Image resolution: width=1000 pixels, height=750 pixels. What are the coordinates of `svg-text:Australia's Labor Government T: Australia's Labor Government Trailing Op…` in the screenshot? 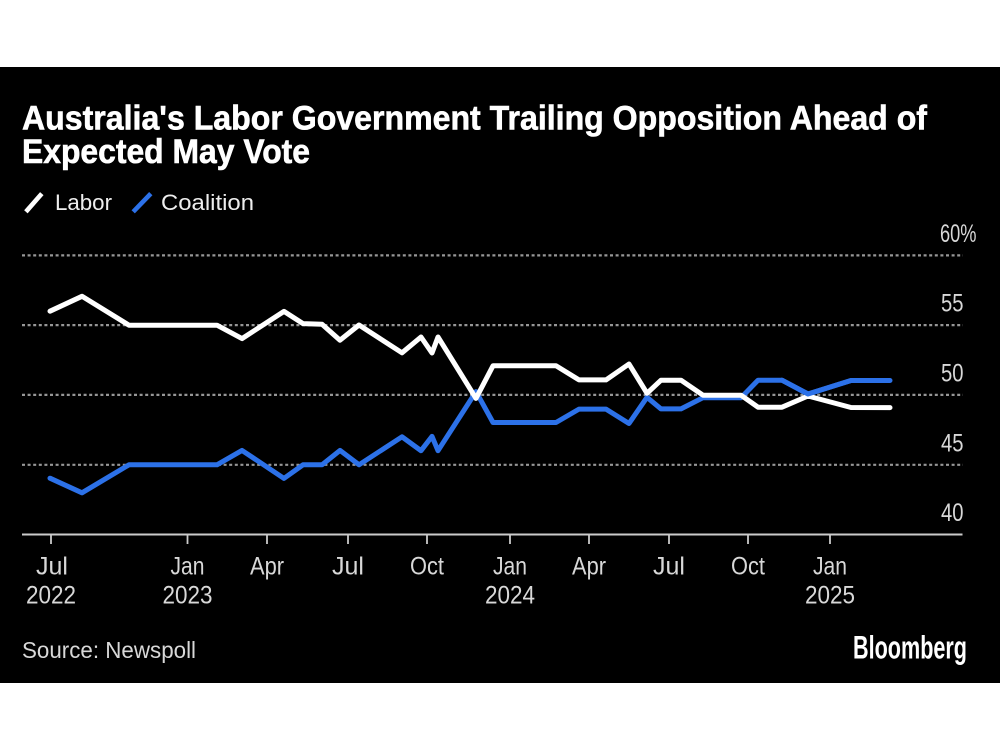 It's located at (475, 119).